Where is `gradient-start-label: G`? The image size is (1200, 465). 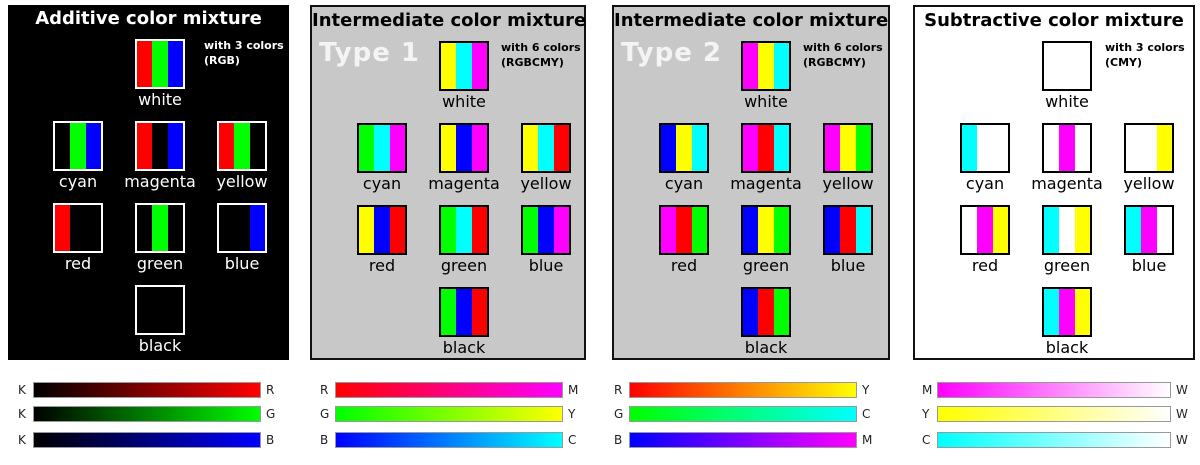
gradient-start-label: G is located at coordinates (619, 414).